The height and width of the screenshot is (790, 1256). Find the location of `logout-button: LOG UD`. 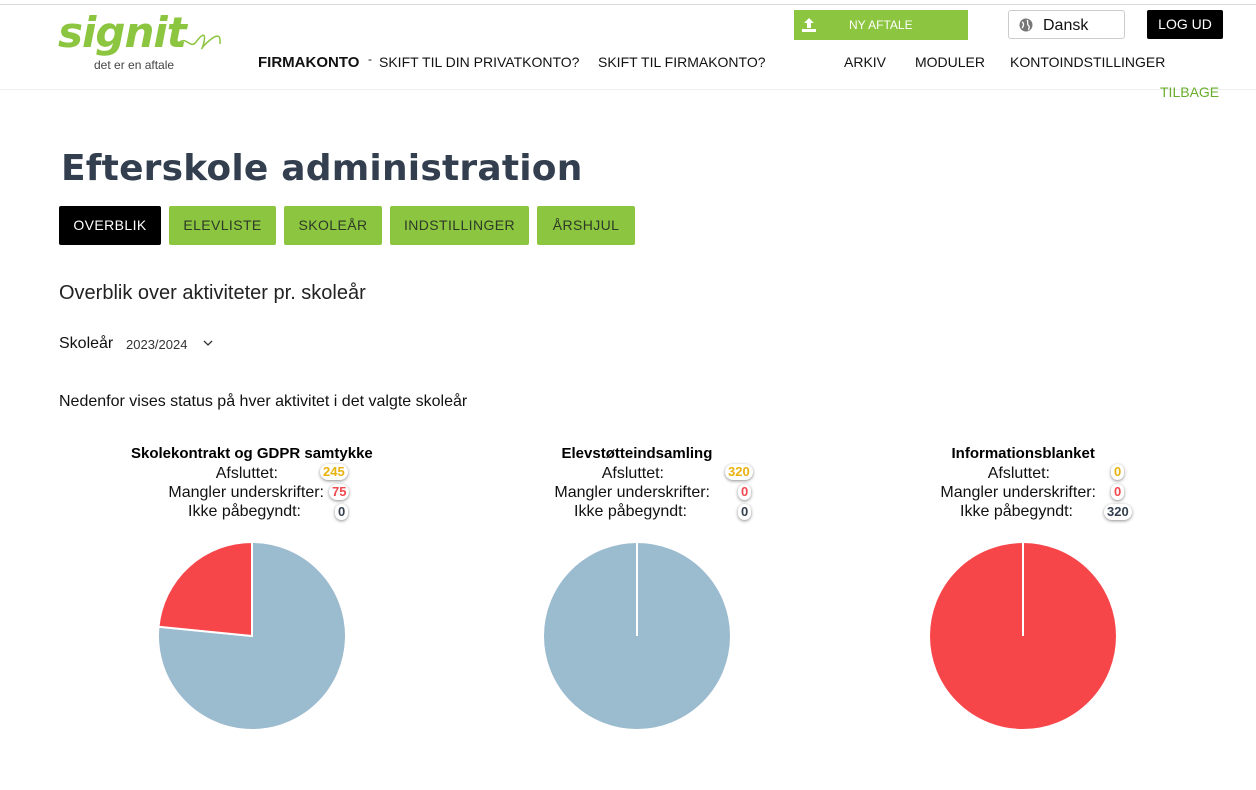

logout-button: LOG UD is located at coordinates (1185, 24).